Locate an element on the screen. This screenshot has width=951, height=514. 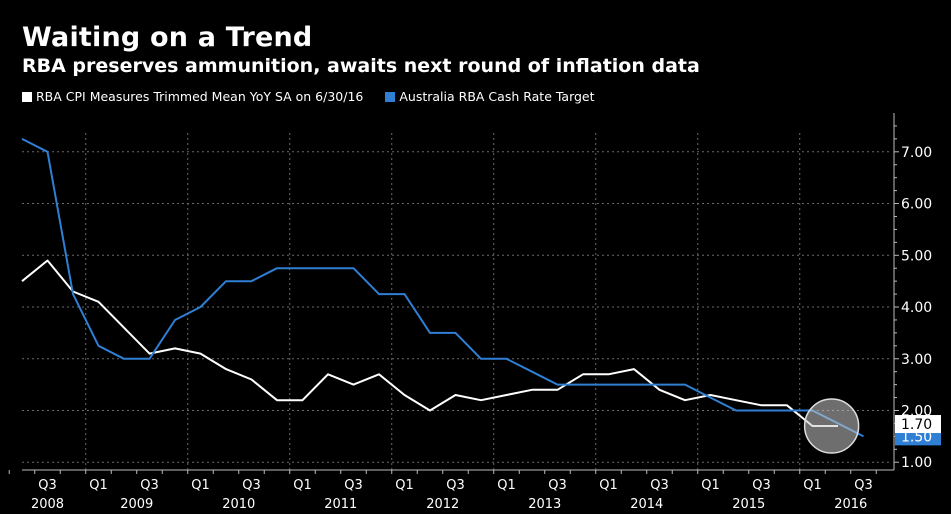
y-tick-label: 3.00 is located at coordinates (916, 360).